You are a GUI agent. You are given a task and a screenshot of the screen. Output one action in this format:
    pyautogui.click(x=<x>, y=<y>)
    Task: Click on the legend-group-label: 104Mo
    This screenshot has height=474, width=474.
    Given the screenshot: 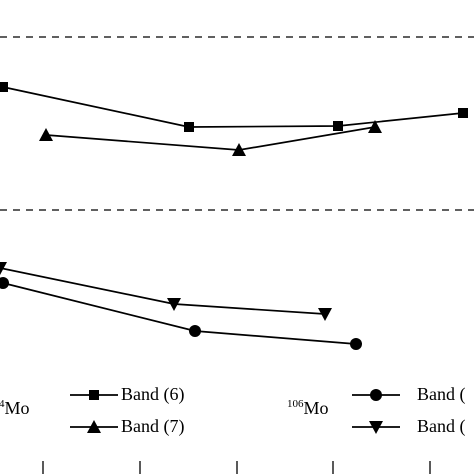 What is the action you would take?
    pyautogui.click(x=15, y=408)
    